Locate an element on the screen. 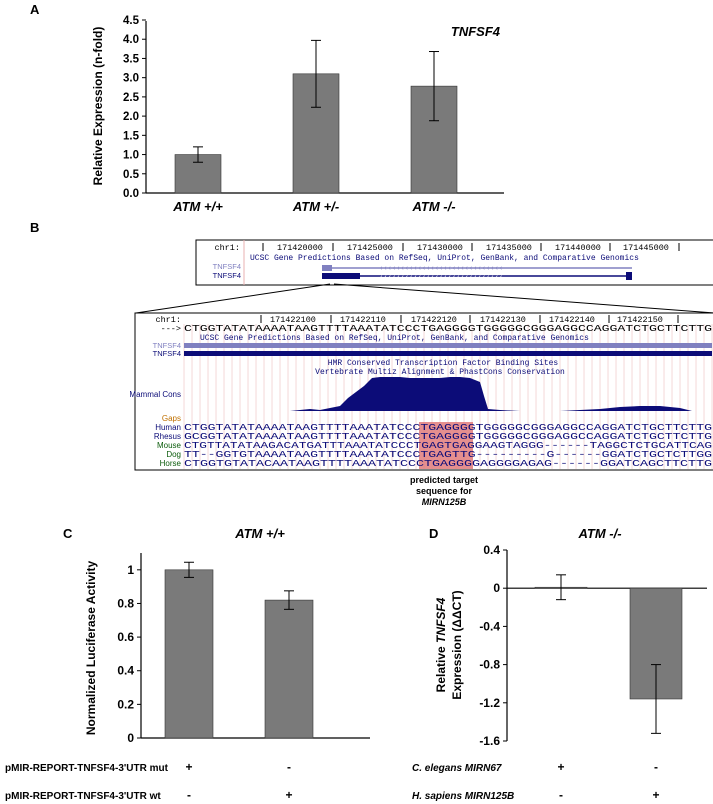  panel-c-row-label: pMIR-REPORT-TNFSF4-3'UTR mut is located at coordinates (87, 768).